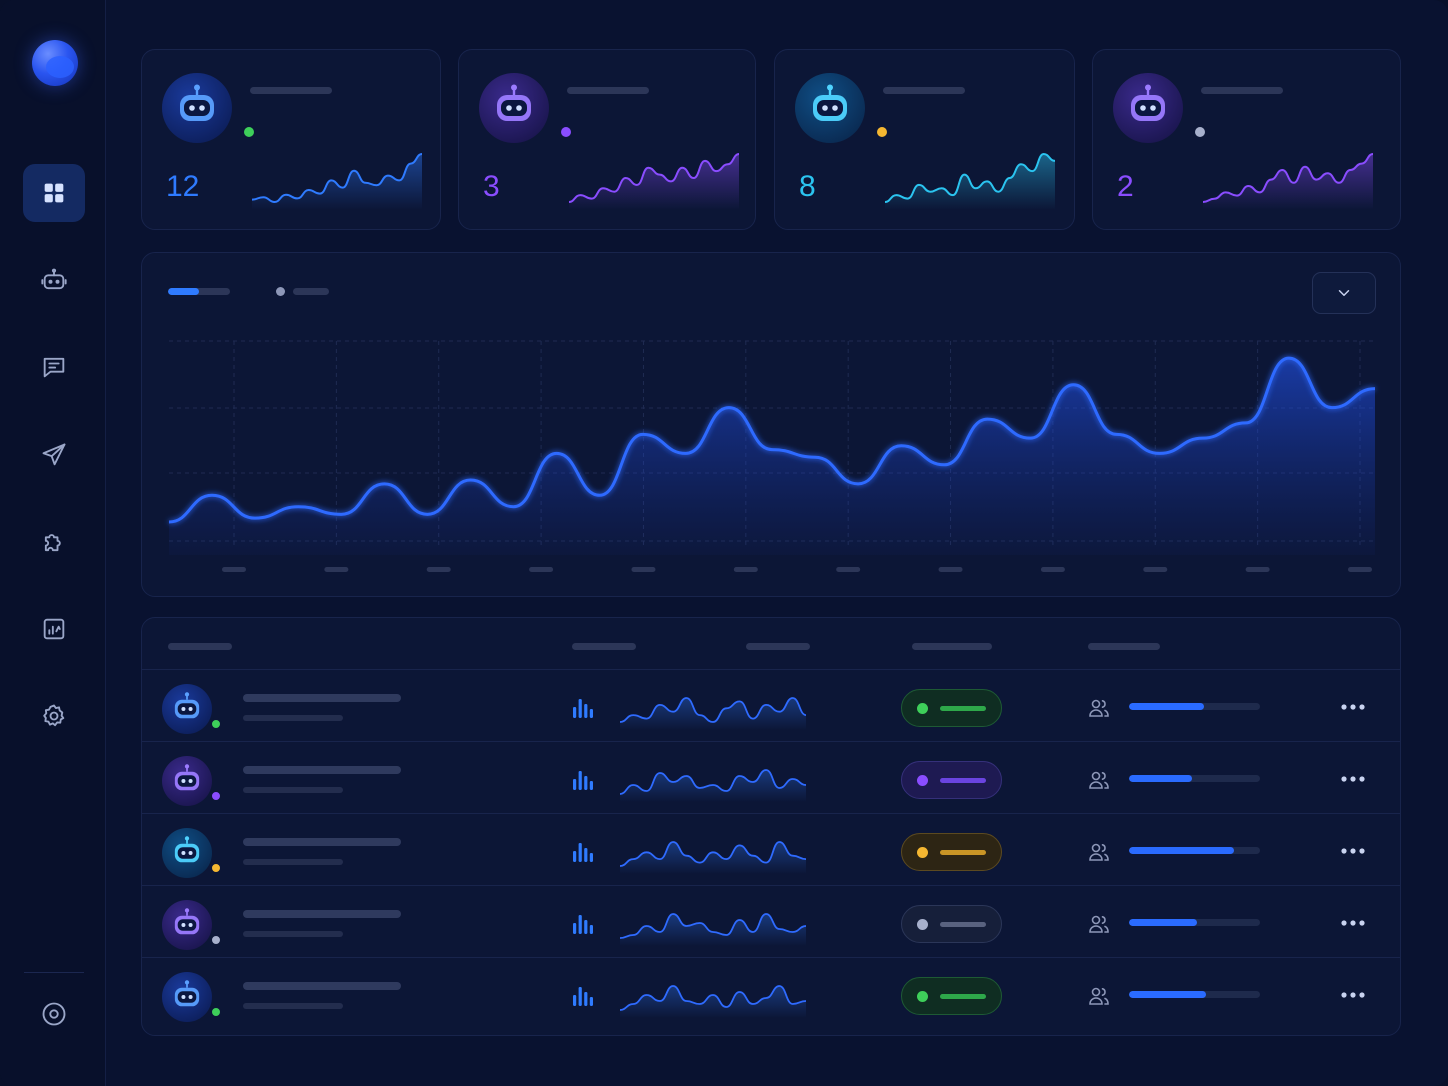  Describe the element at coordinates (54, 716) in the screenshot. I see `nav-settings` at that location.